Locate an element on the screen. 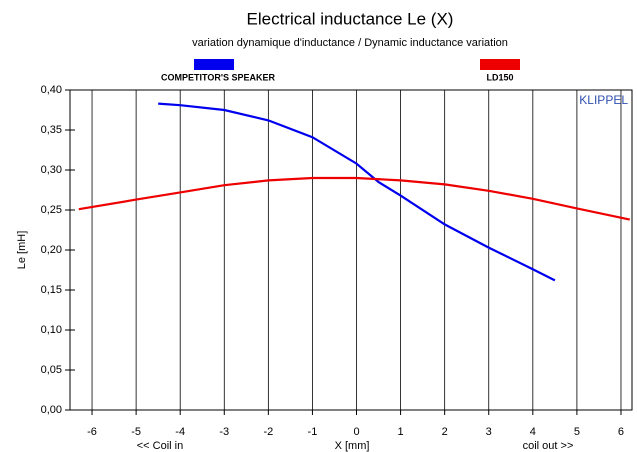  x-tick-label: 2 is located at coordinates (445, 432).